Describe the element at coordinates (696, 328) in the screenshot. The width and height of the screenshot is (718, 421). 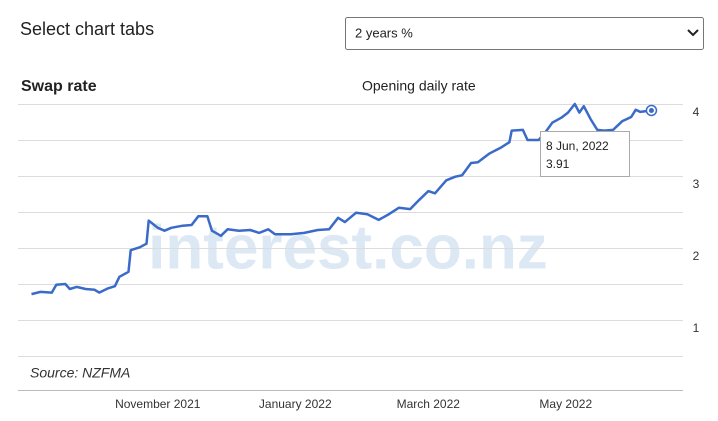
I see `y-tick-label: 1` at that location.